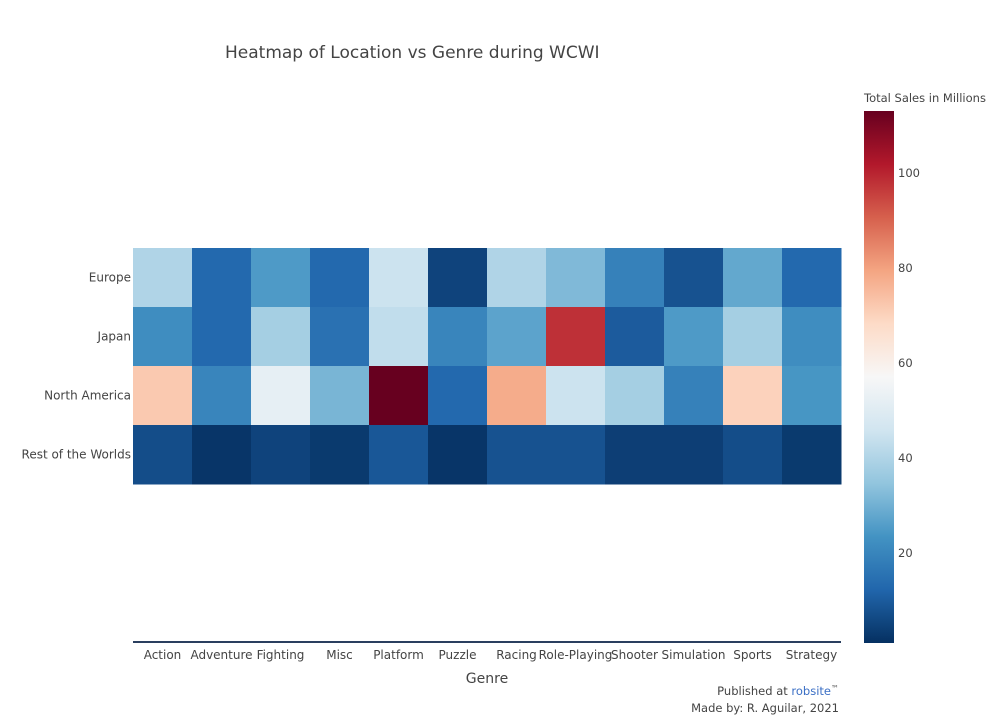 The width and height of the screenshot is (998, 723). I want to click on colorbar-title: Total Sales in Millions, so click(924, 98).